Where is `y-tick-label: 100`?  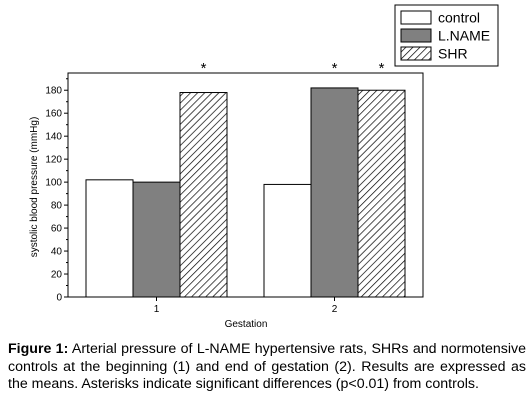
y-tick-label: 100 is located at coordinates (53, 183).